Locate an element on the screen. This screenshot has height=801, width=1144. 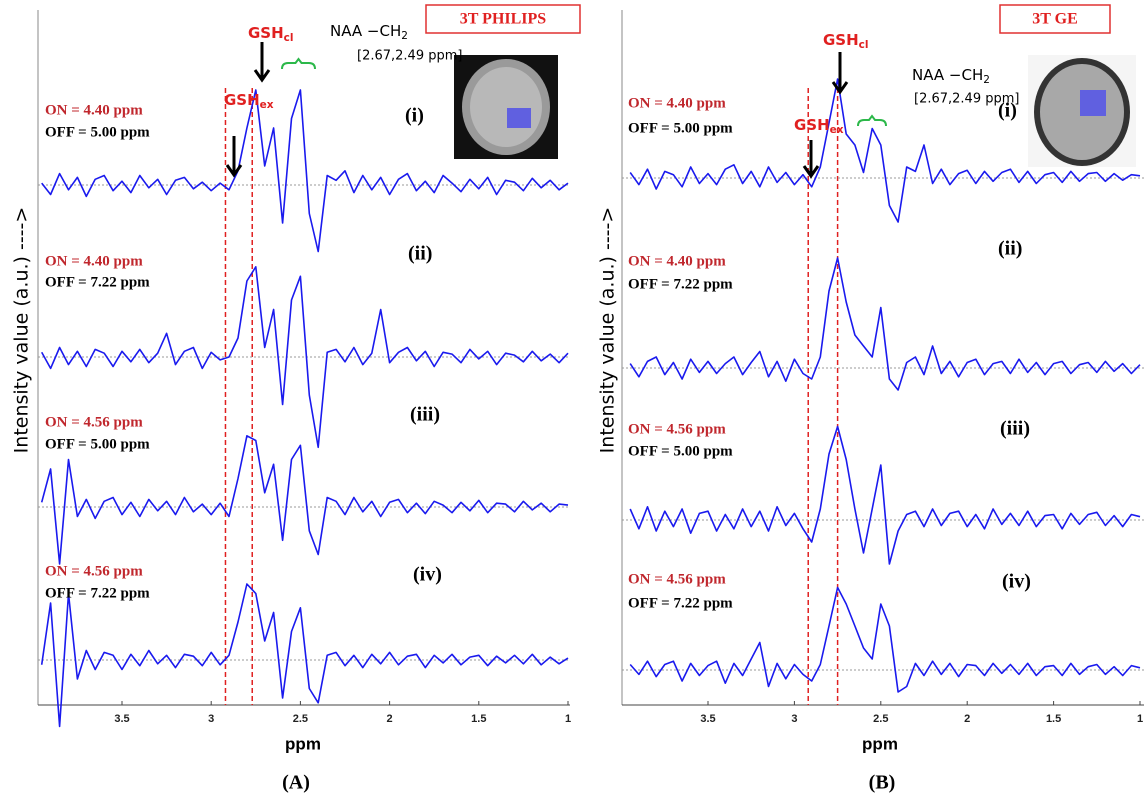
brain-image-a is located at coordinates (506, 107).